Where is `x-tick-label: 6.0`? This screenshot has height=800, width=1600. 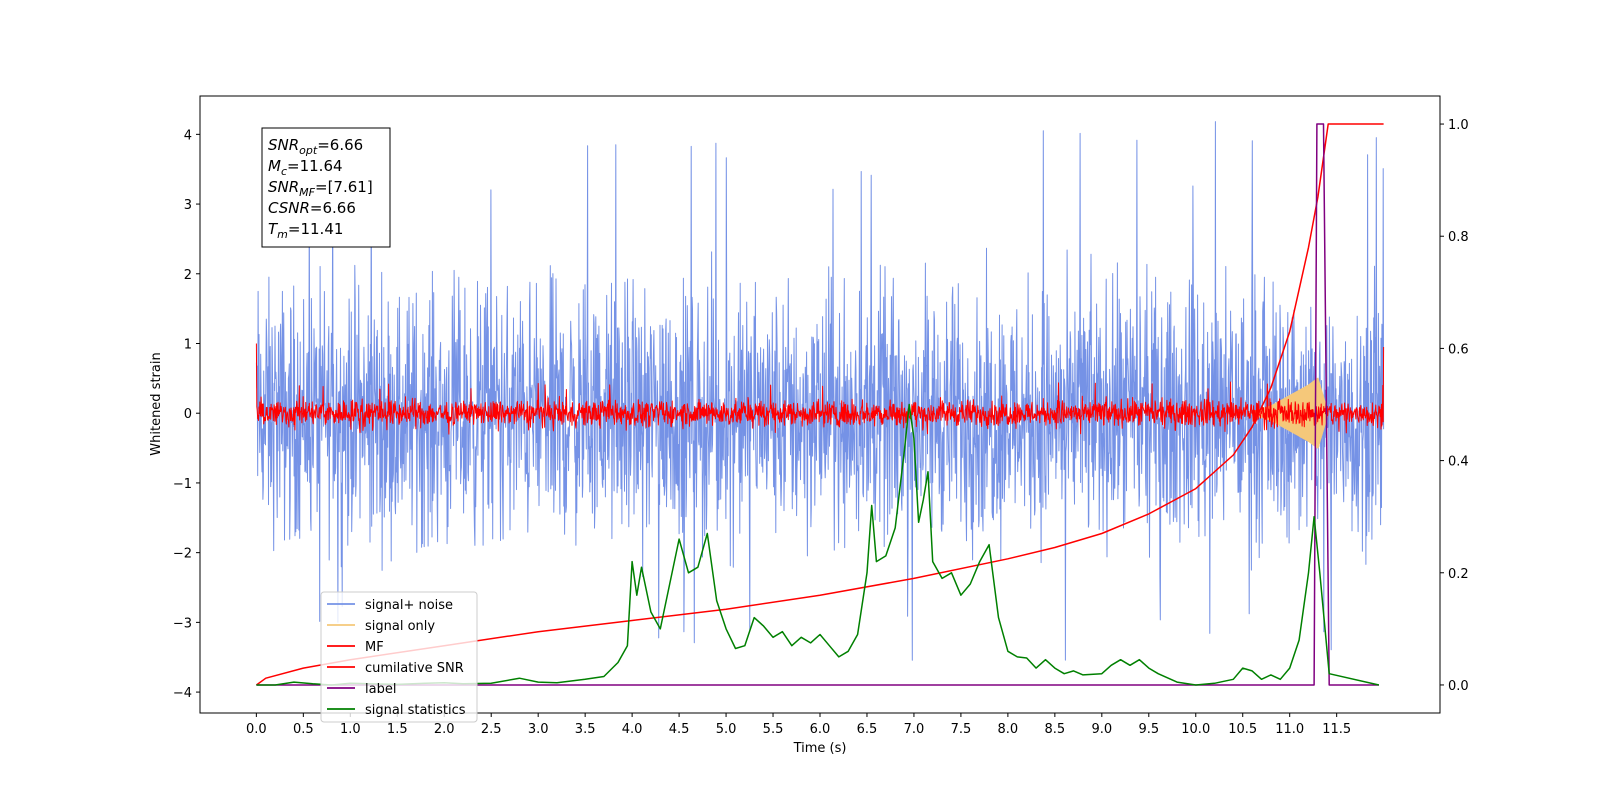 x-tick-label: 6.0 is located at coordinates (820, 729).